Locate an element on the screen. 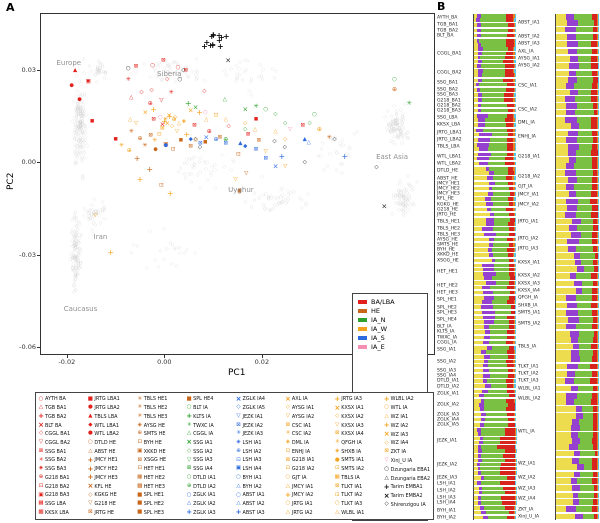  legend-entry: ▽ G218 HE is located at coordinates (110, 504).